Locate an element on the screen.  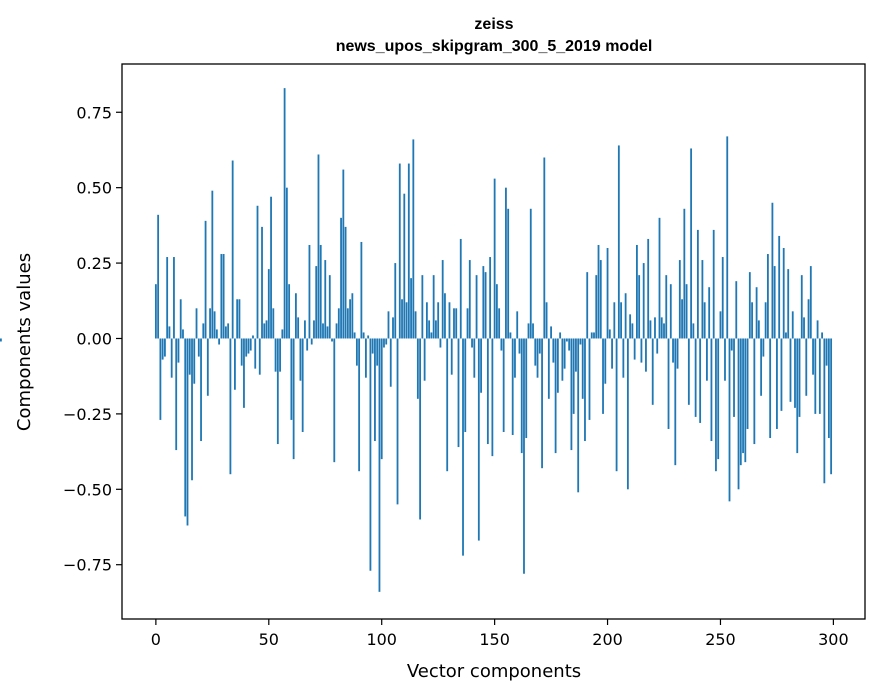
y-tick-label: 0.00 is located at coordinates (94, 338).